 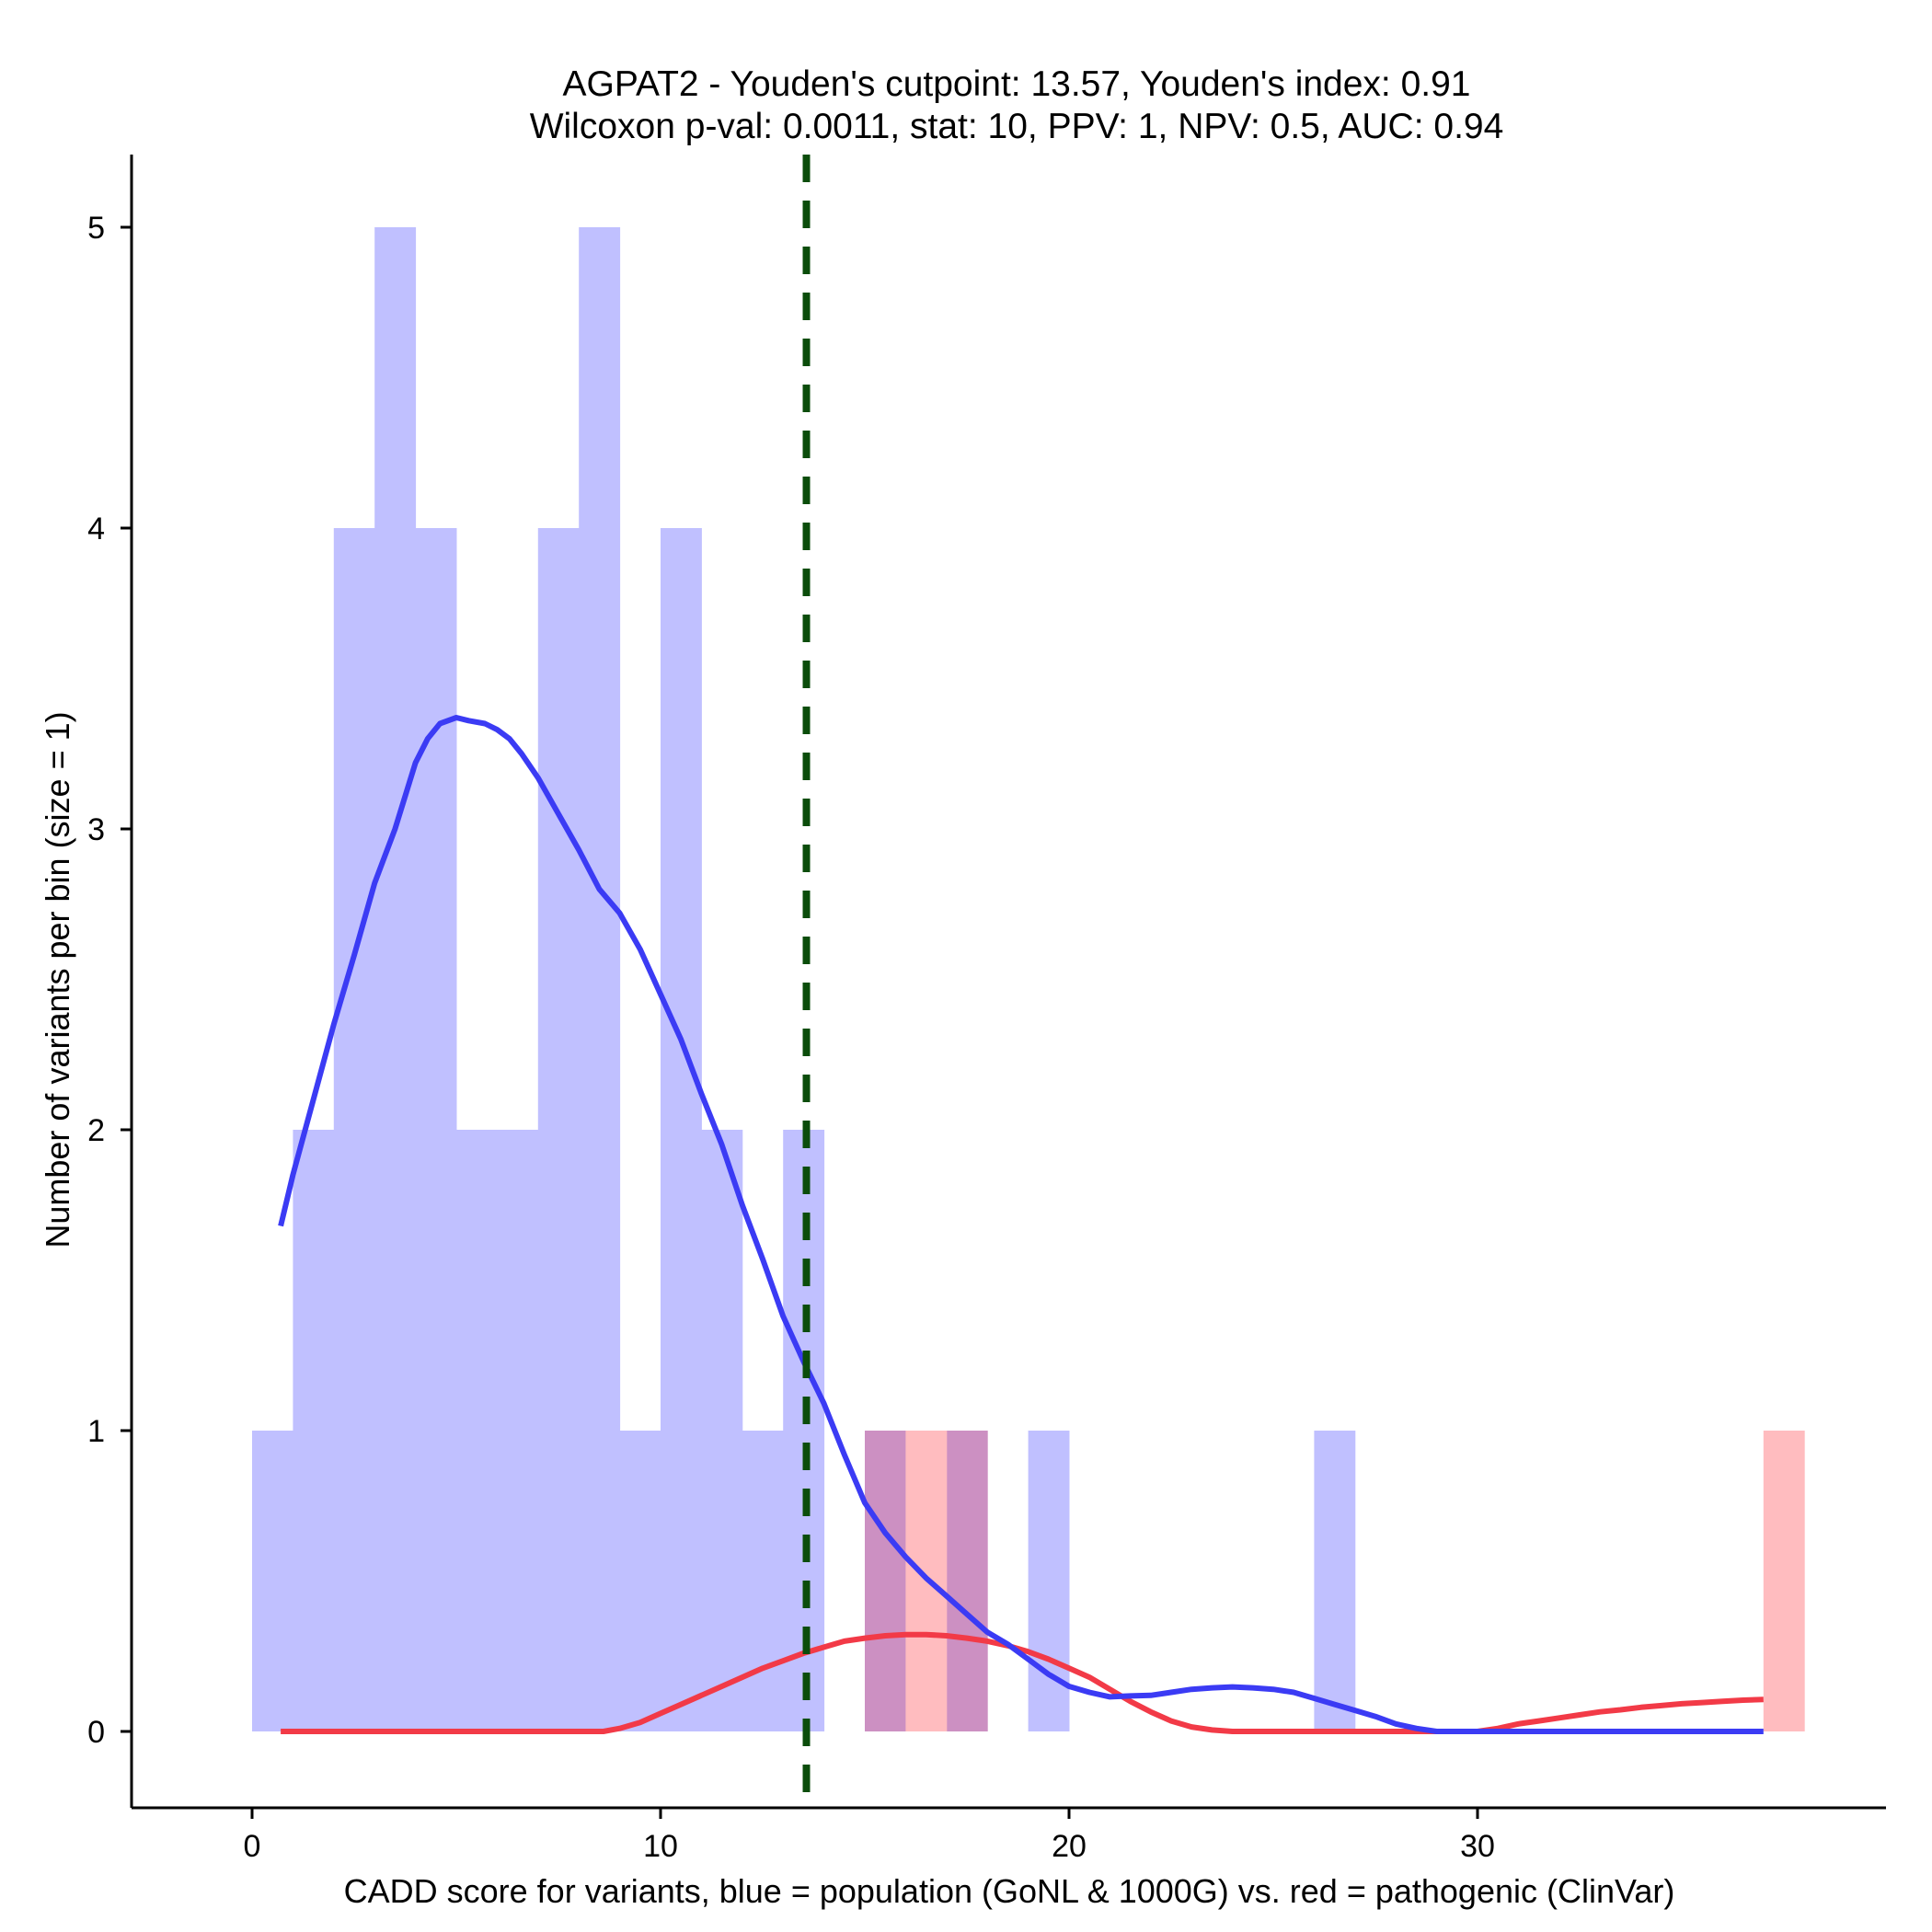 What do you see at coordinates (96, 829) in the screenshot?
I see `y-tick-label-3: 3` at bounding box center [96, 829].